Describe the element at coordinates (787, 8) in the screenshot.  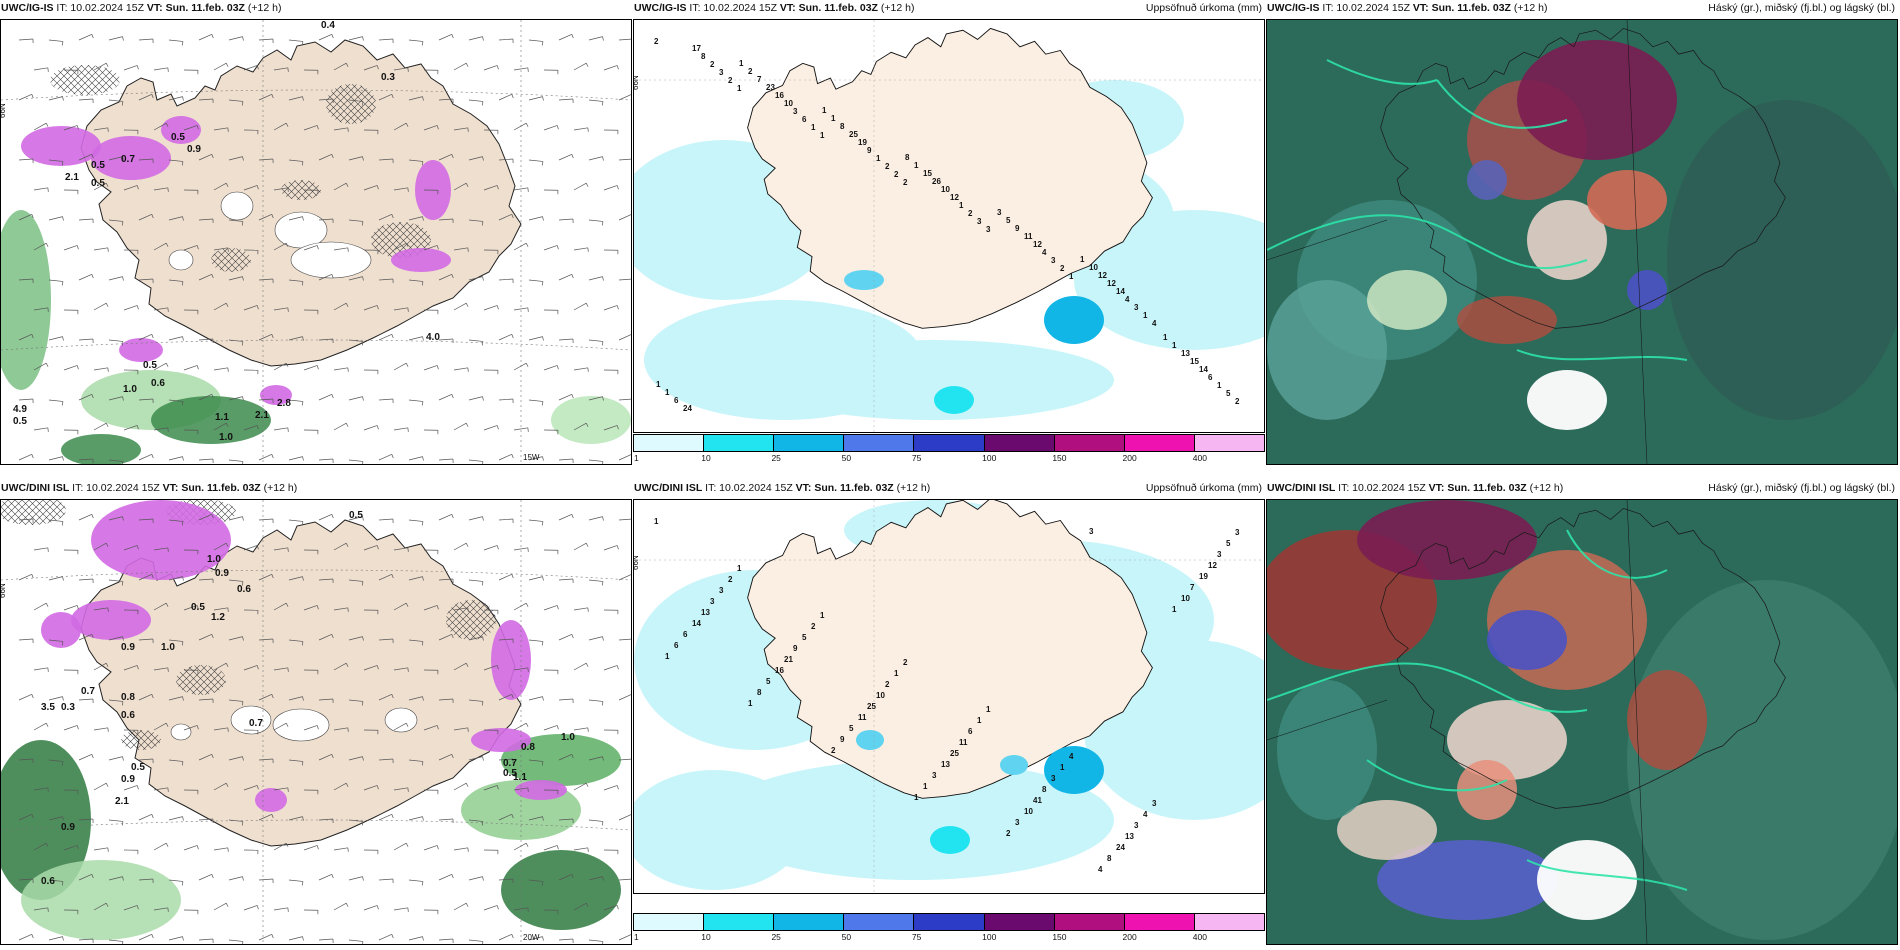
I see `valid-label: VT:` at that location.